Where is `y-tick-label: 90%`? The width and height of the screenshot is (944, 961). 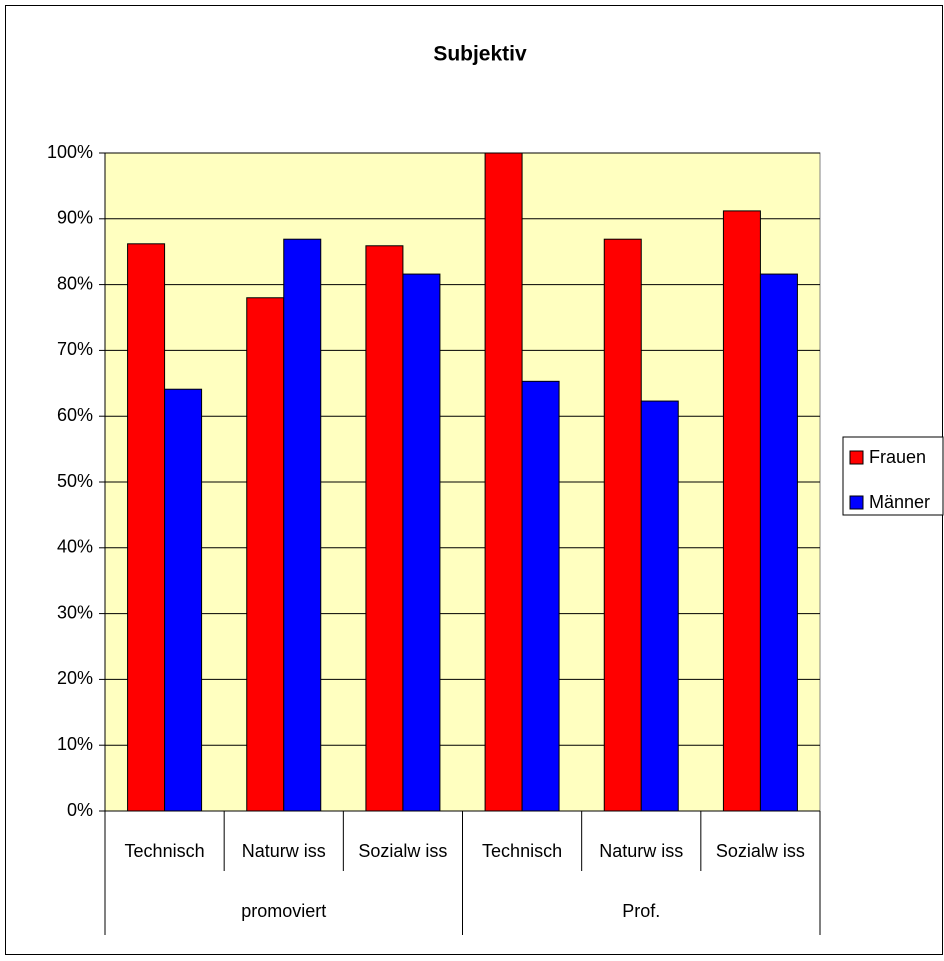 y-tick-label: 90% is located at coordinates (75, 218).